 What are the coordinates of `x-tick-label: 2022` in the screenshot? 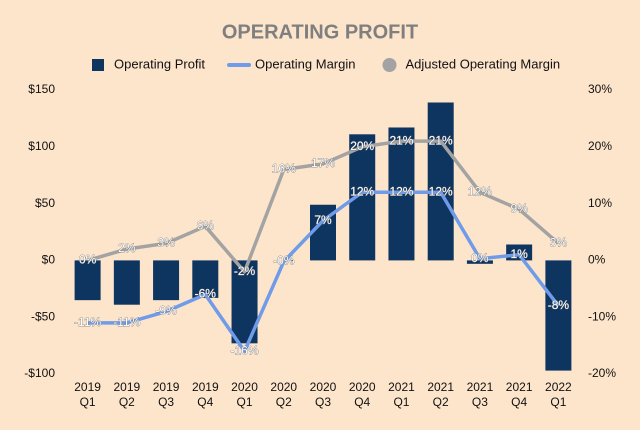 It's located at (558, 387).